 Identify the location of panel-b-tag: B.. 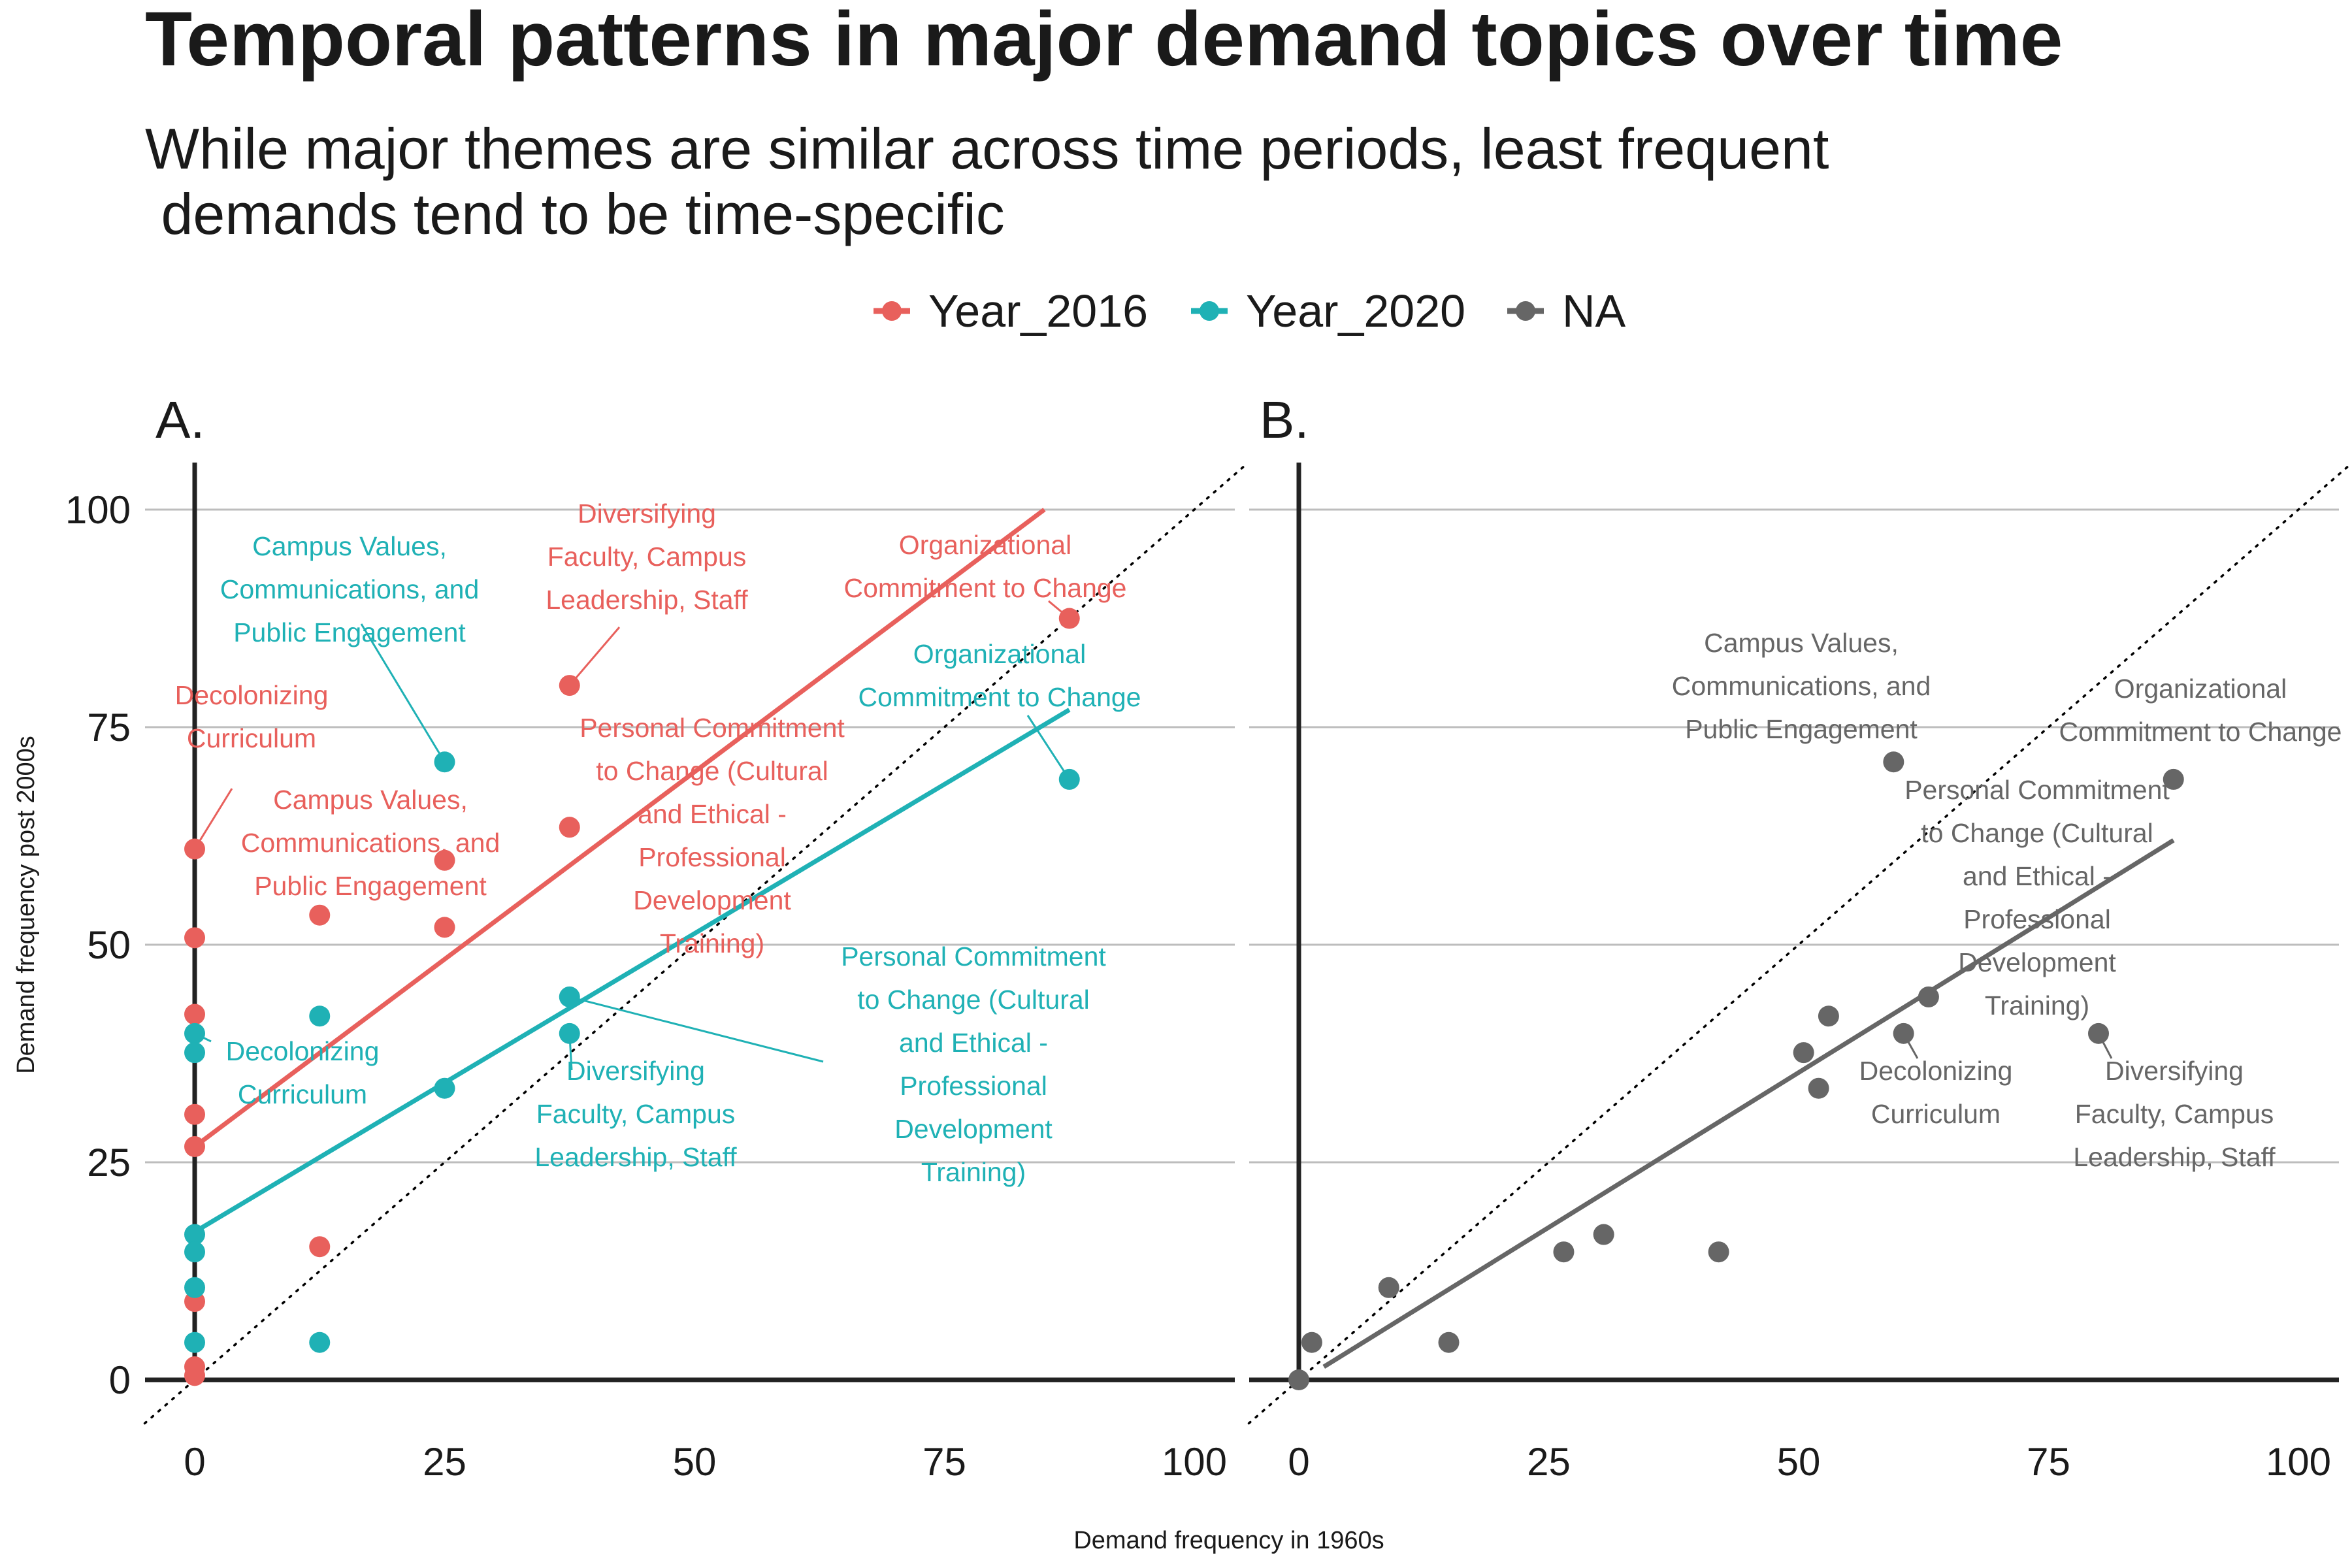
(1284, 420).